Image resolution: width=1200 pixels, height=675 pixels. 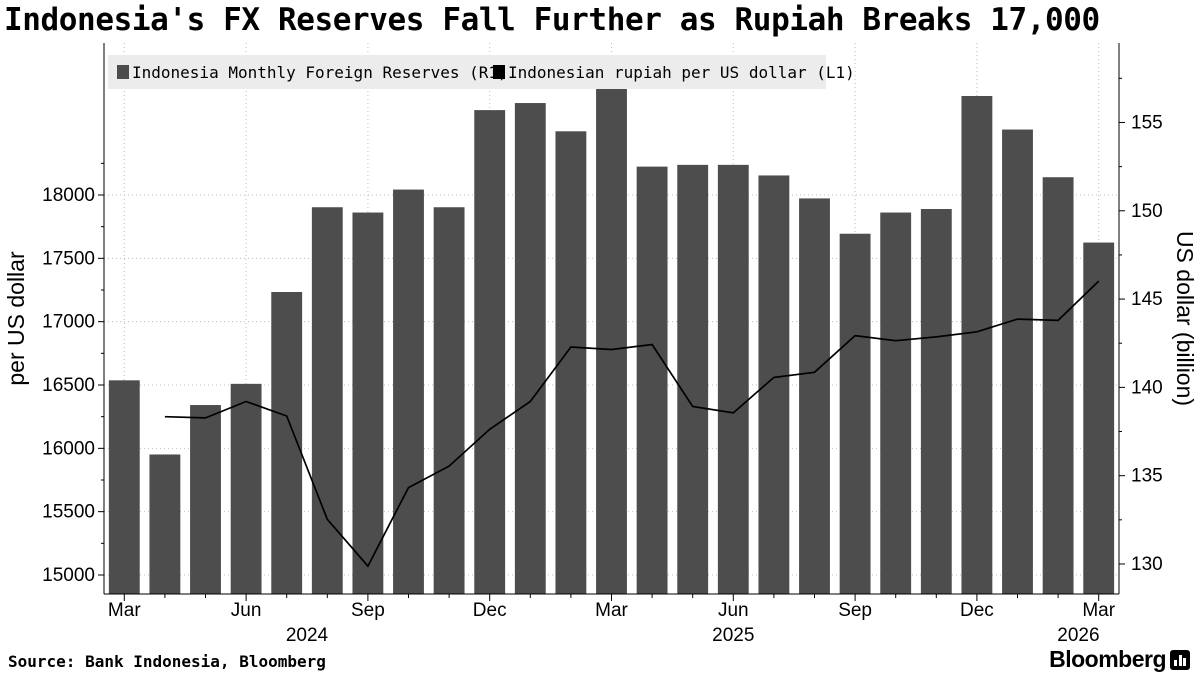 What do you see at coordinates (1078, 635) in the screenshot?
I see `x-year-label-2: 2026` at bounding box center [1078, 635].